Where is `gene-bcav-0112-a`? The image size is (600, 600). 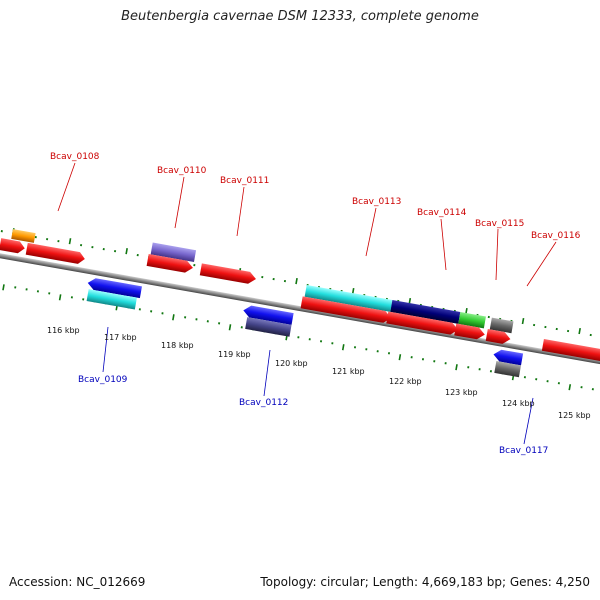
gene-bcav-0112-a is located at coordinates (268, 314).